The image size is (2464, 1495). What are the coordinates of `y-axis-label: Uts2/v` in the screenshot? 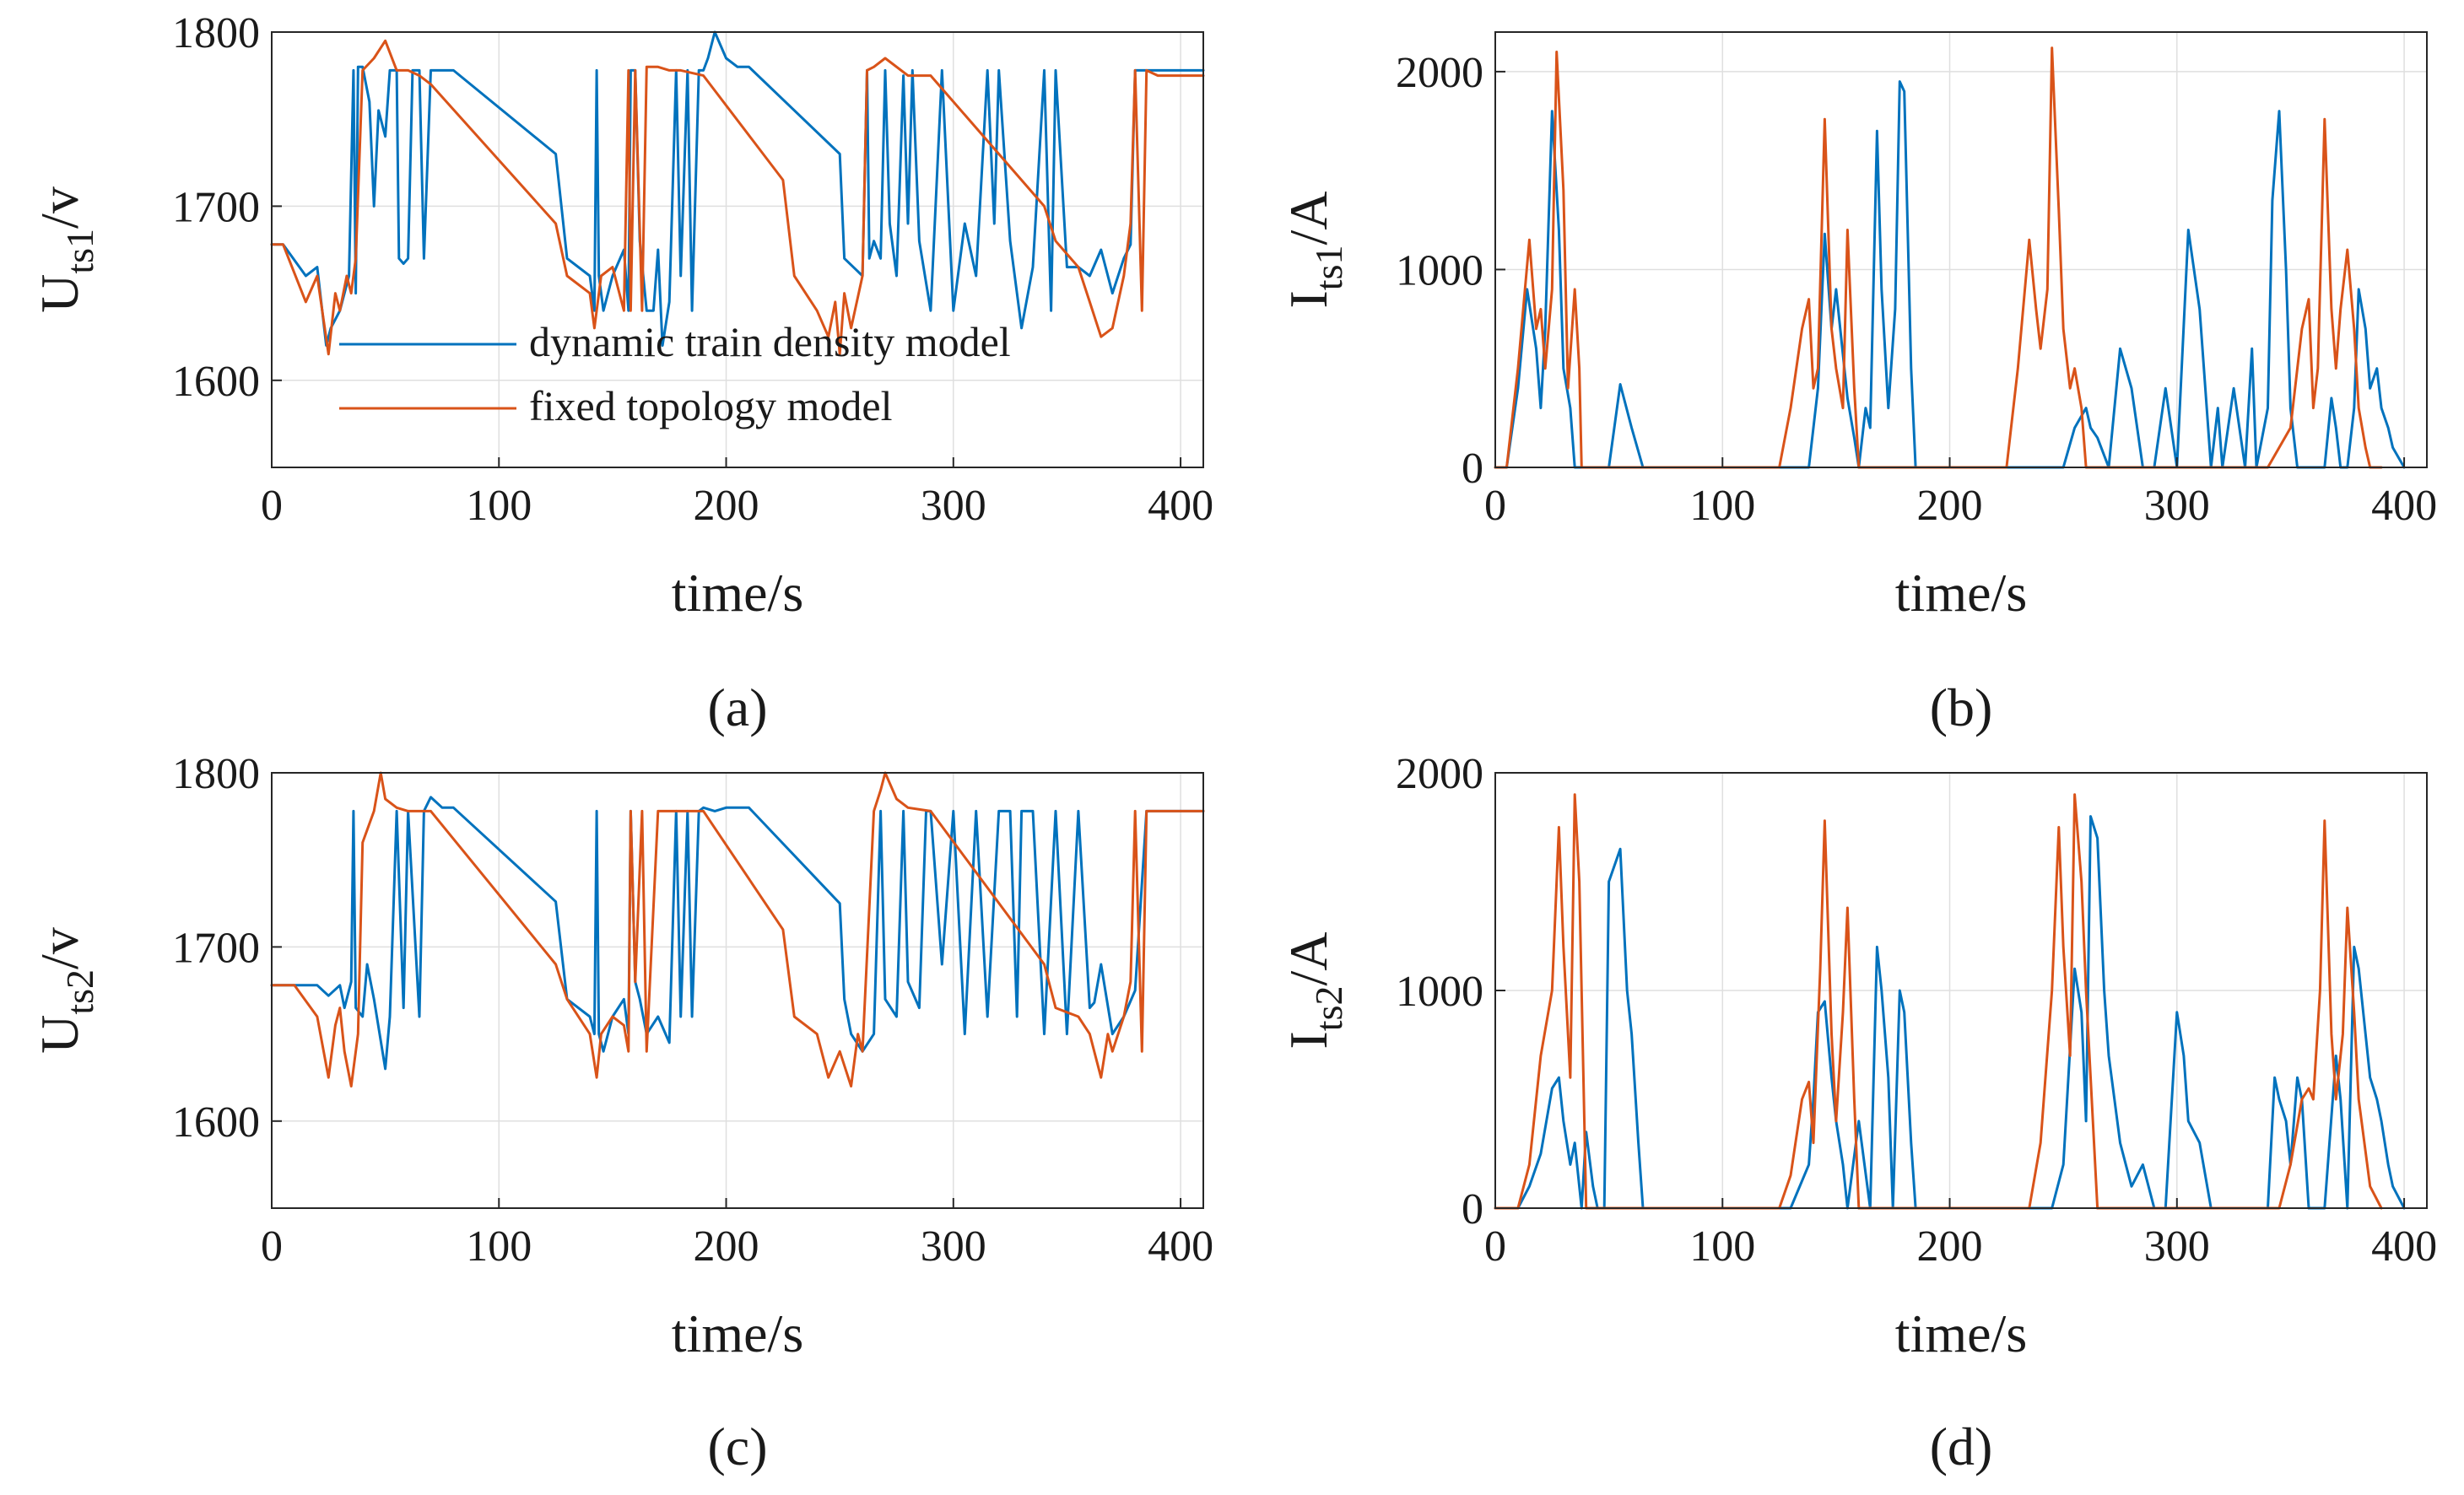 It's located at (66, 990).